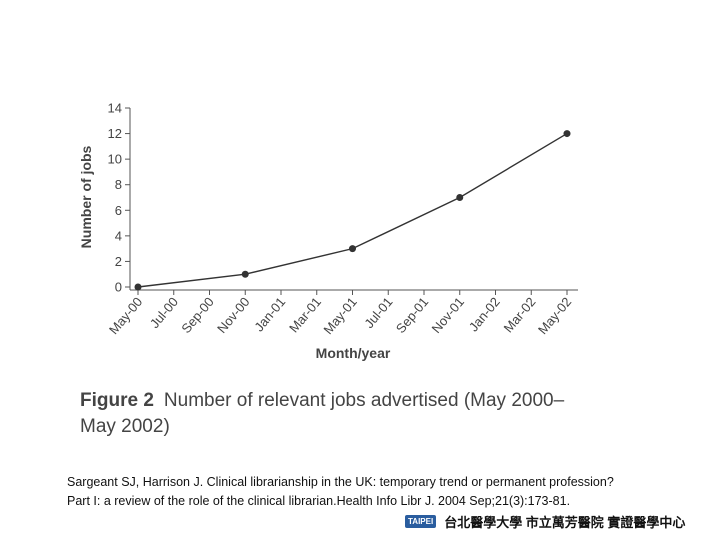 This screenshot has width=720, height=540. I want to click on y-tick-label: 14, so click(115, 108).